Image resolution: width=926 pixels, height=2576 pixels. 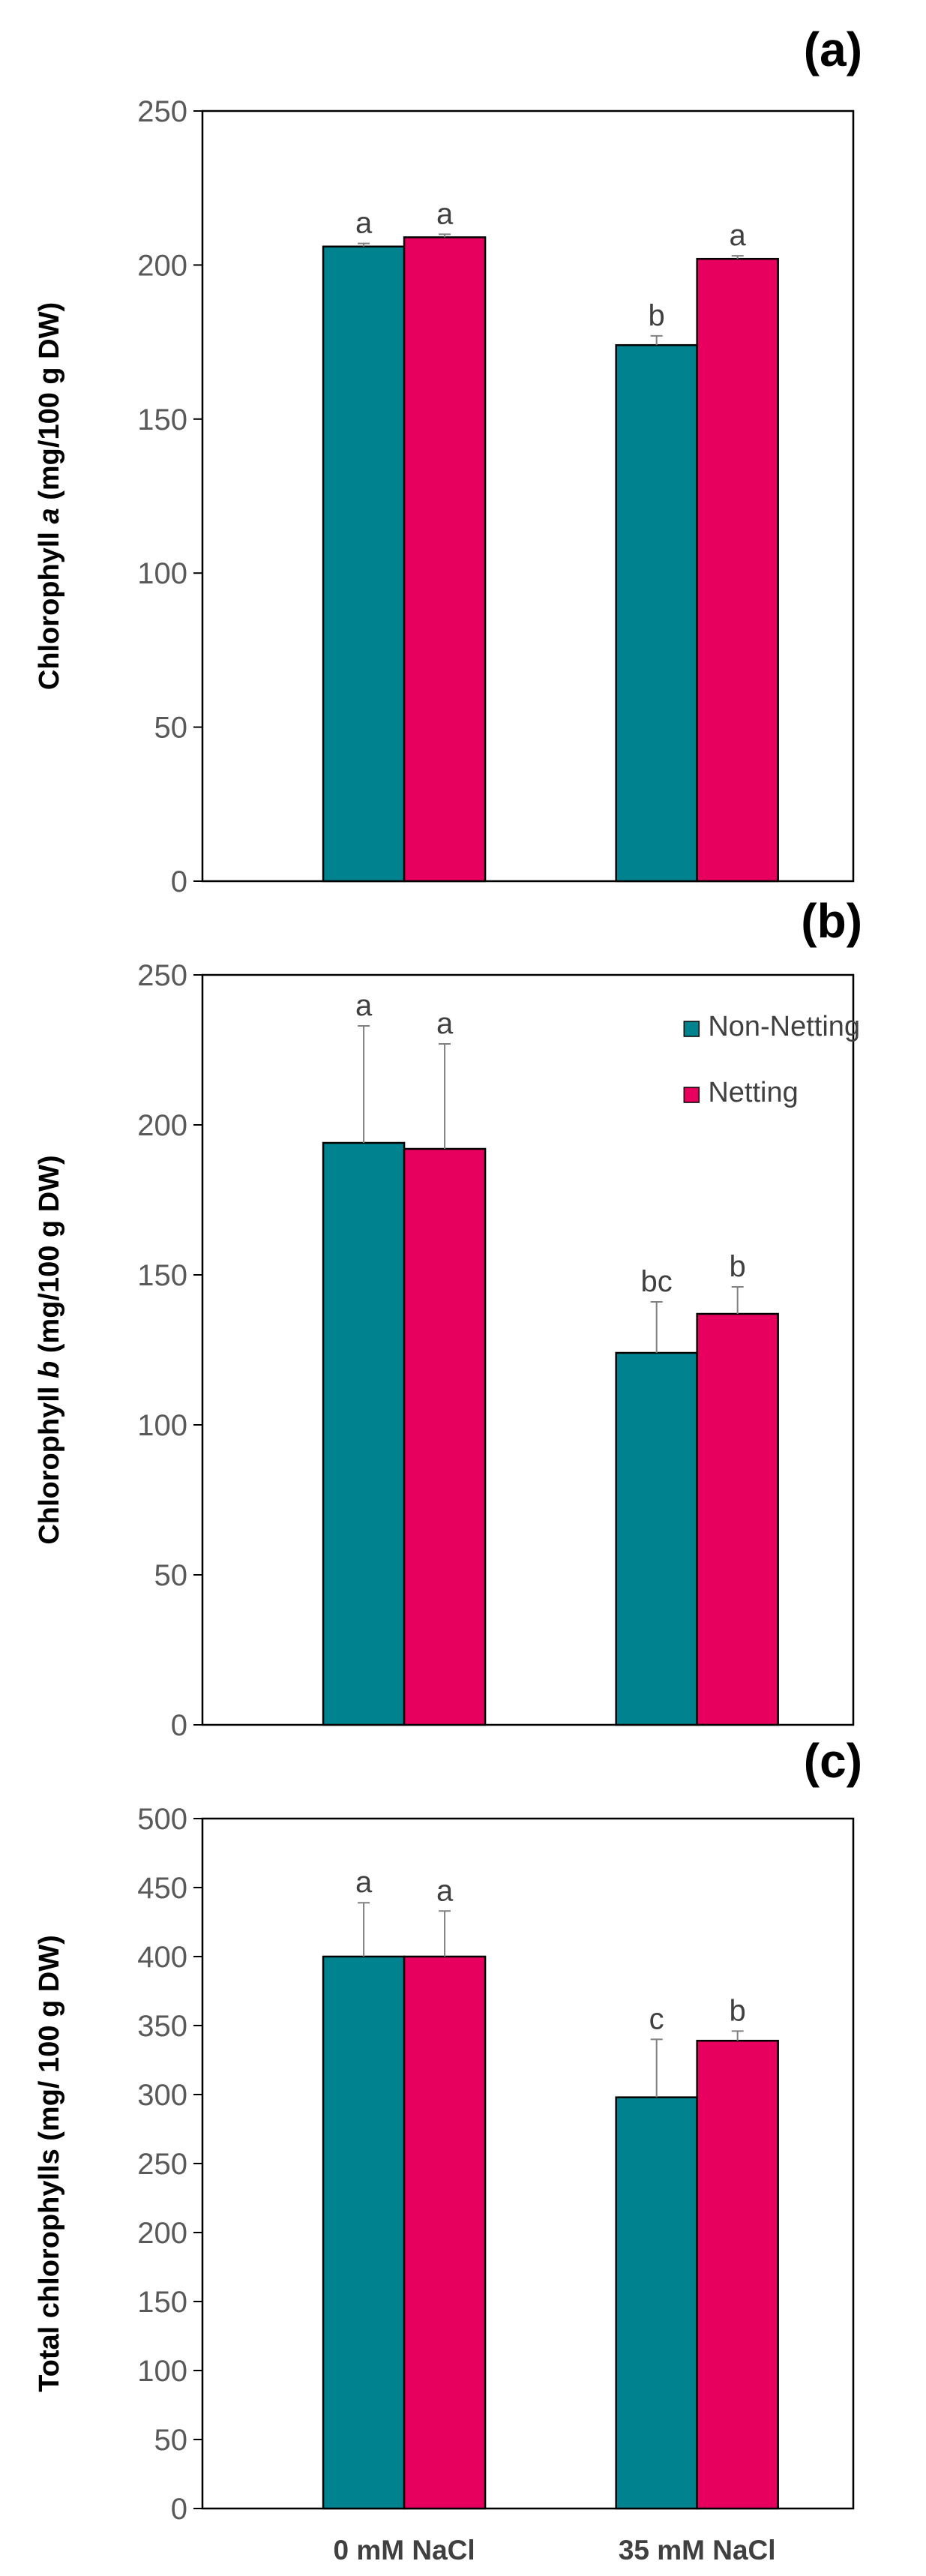 I want to click on legend-label: Netting, so click(x=753, y=1092).